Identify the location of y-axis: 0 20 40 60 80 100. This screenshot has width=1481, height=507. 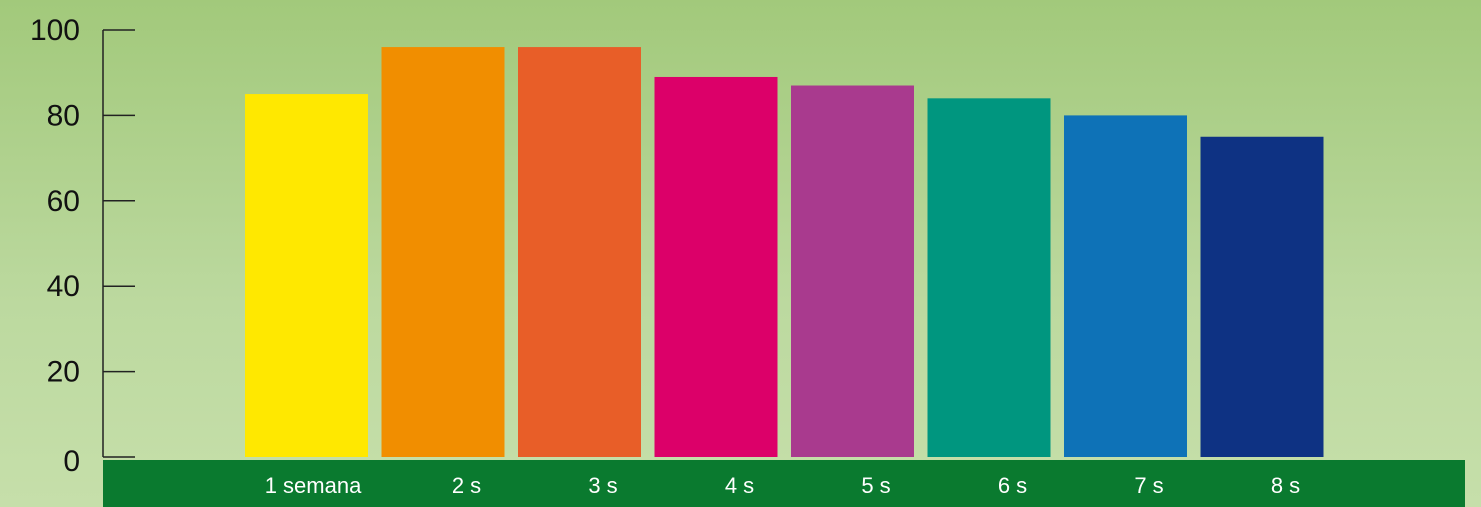
(82, 246).